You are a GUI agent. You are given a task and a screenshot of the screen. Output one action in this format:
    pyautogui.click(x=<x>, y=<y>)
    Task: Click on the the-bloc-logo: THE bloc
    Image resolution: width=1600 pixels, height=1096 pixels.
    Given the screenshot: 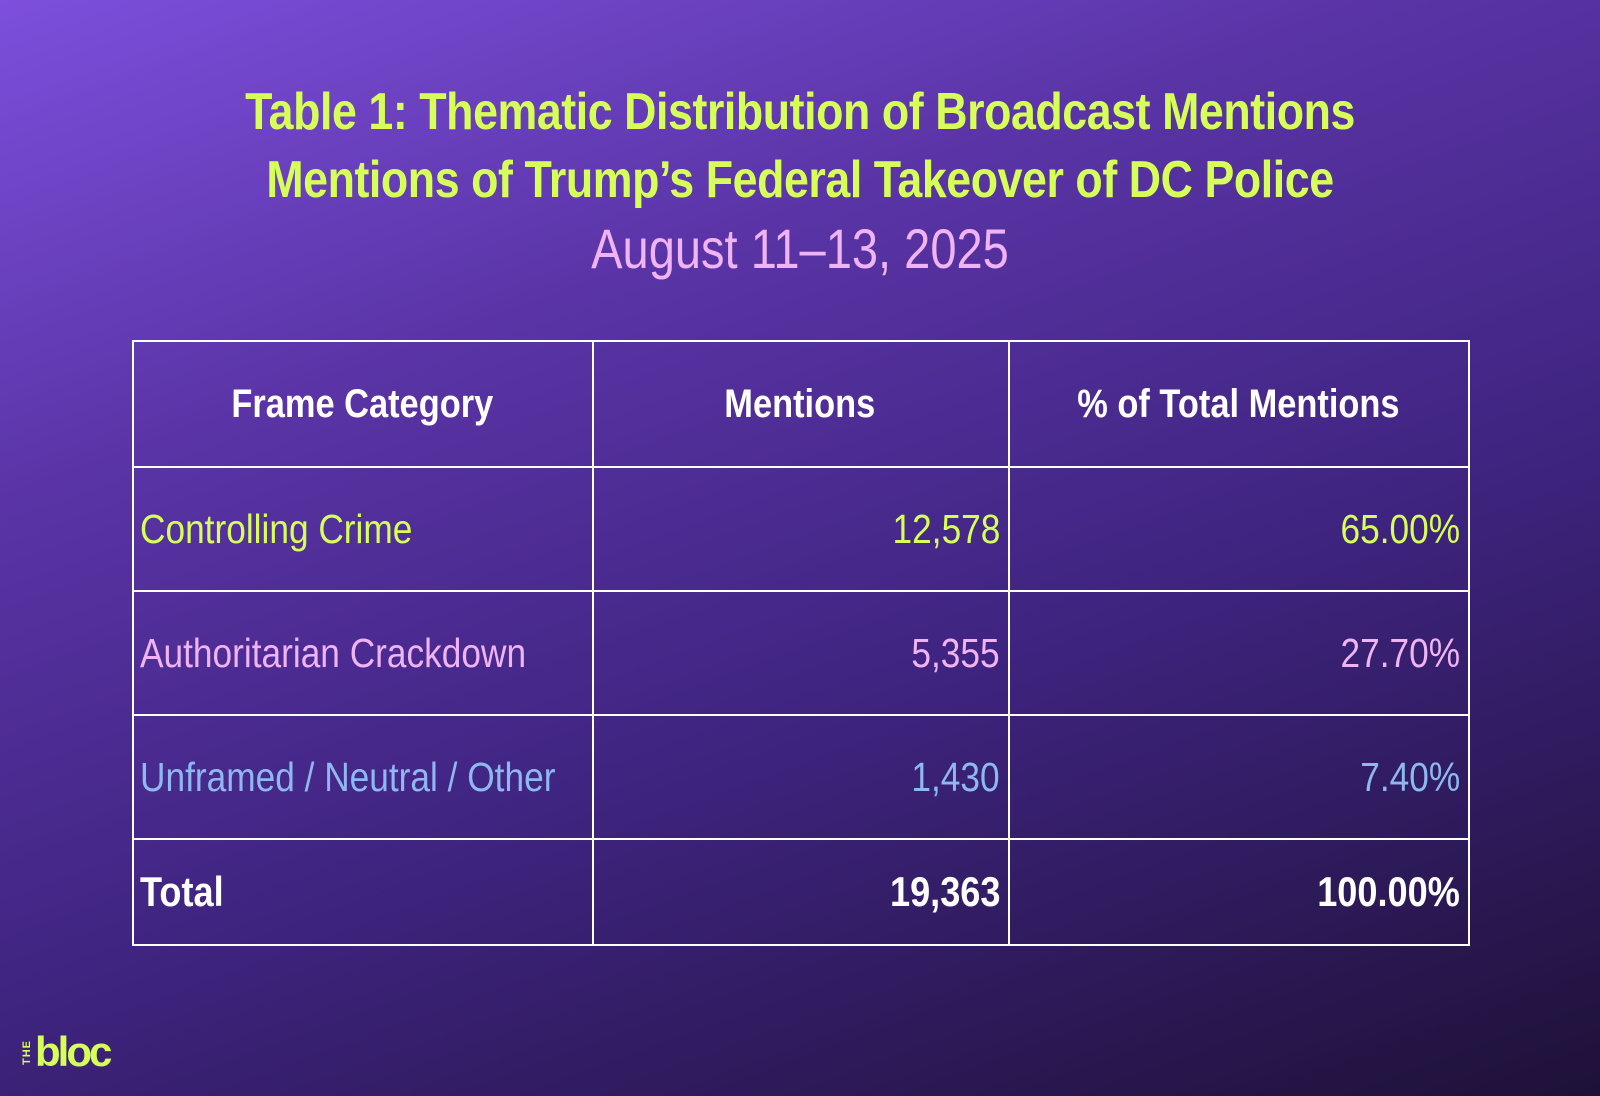 What is the action you would take?
    pyautogui.click(x=66, y=1051)
    